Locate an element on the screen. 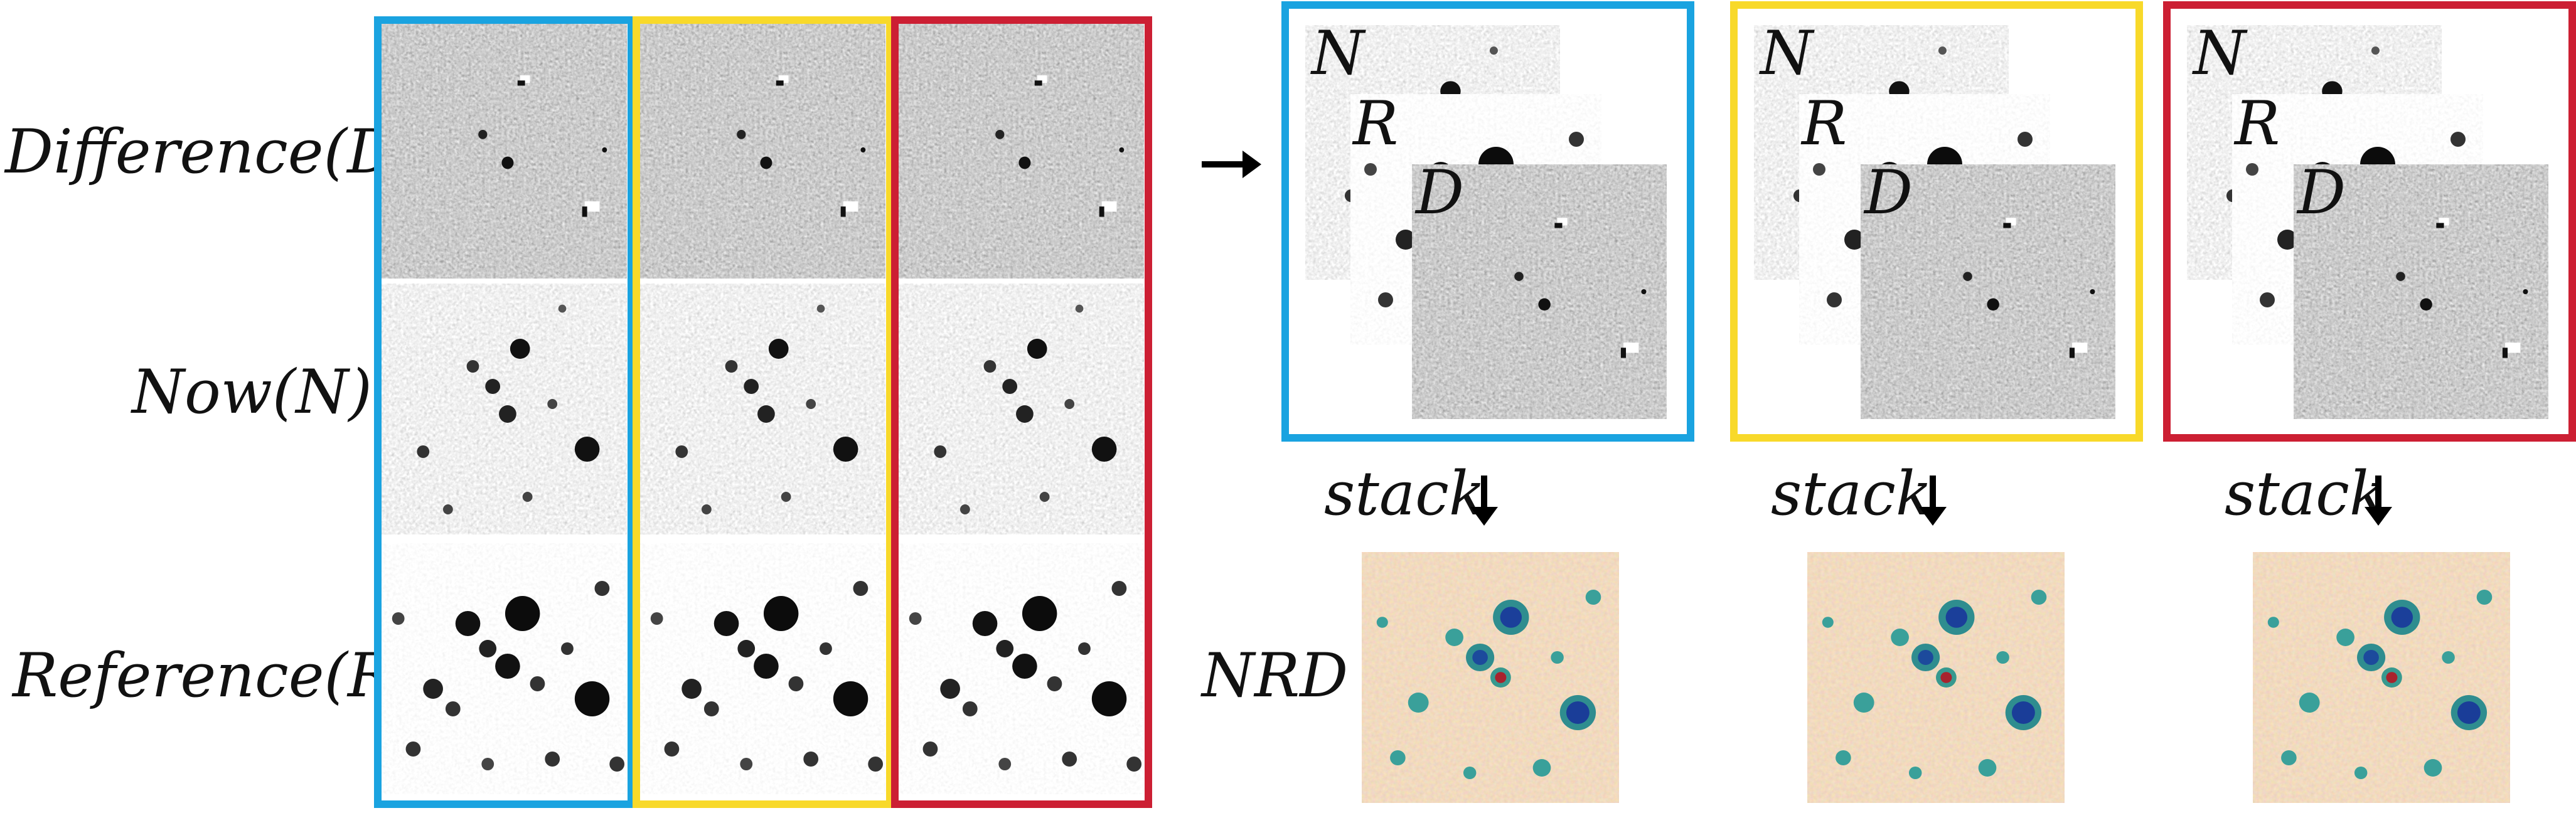  stack-1-letter-d: D is located at coordinates (1439, 192).